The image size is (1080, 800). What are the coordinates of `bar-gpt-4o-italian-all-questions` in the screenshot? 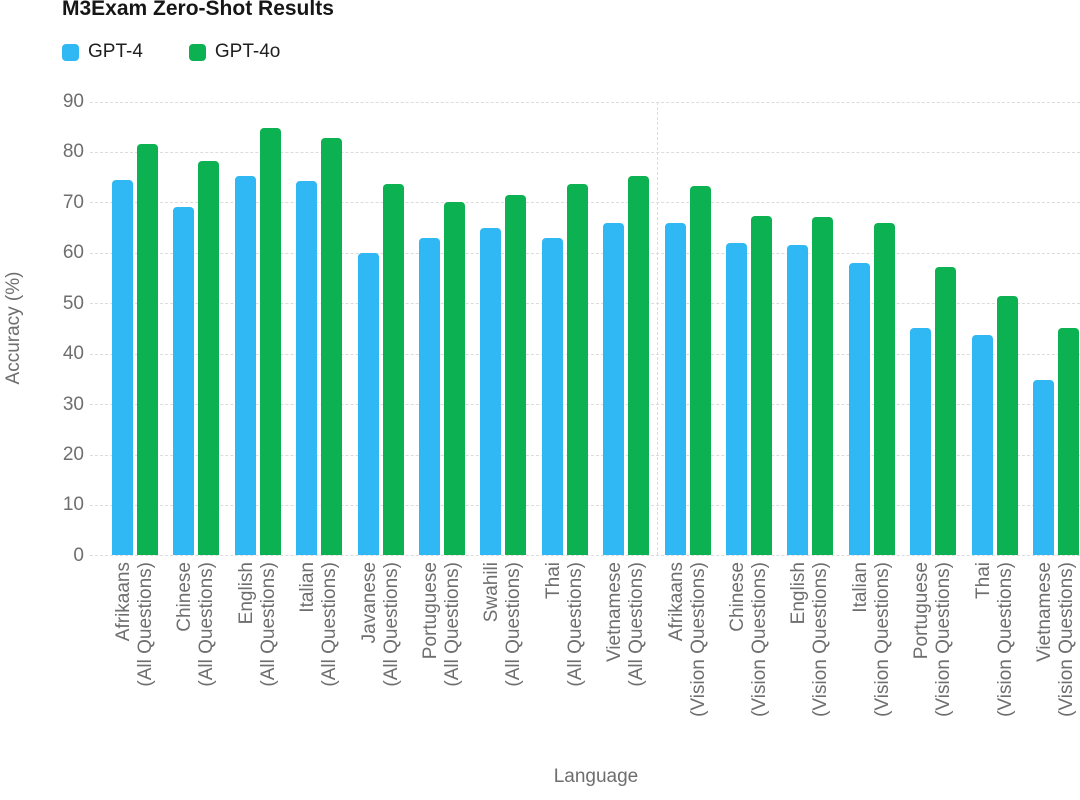 It's located at (332, 347).